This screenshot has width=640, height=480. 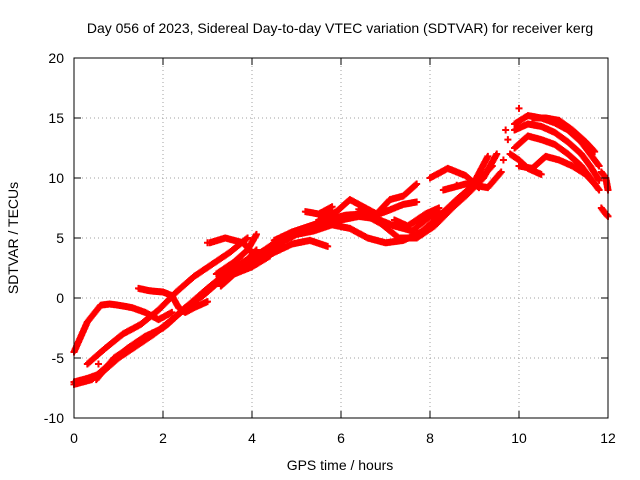 I want to click on y-tick-label: -10, so click(x=54, y=418).